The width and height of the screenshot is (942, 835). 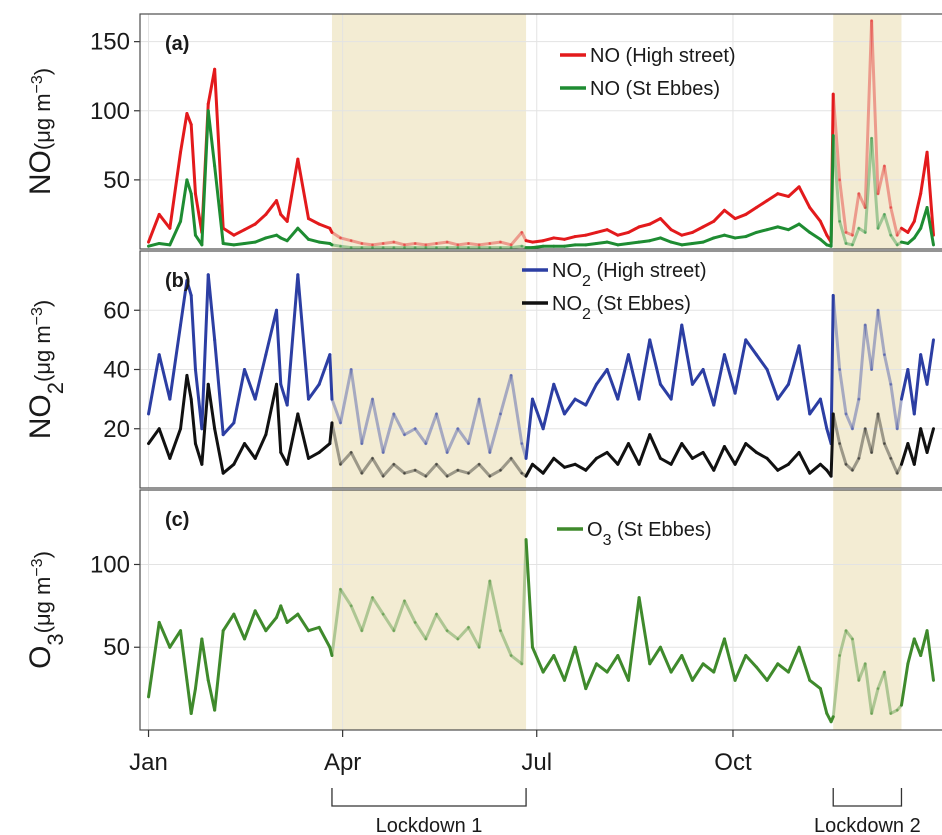 What do you see at coordinates (629, 275) in the screenshot?
I see `legend-entry: NO2 (High street)` at bounding box center [629, 275].